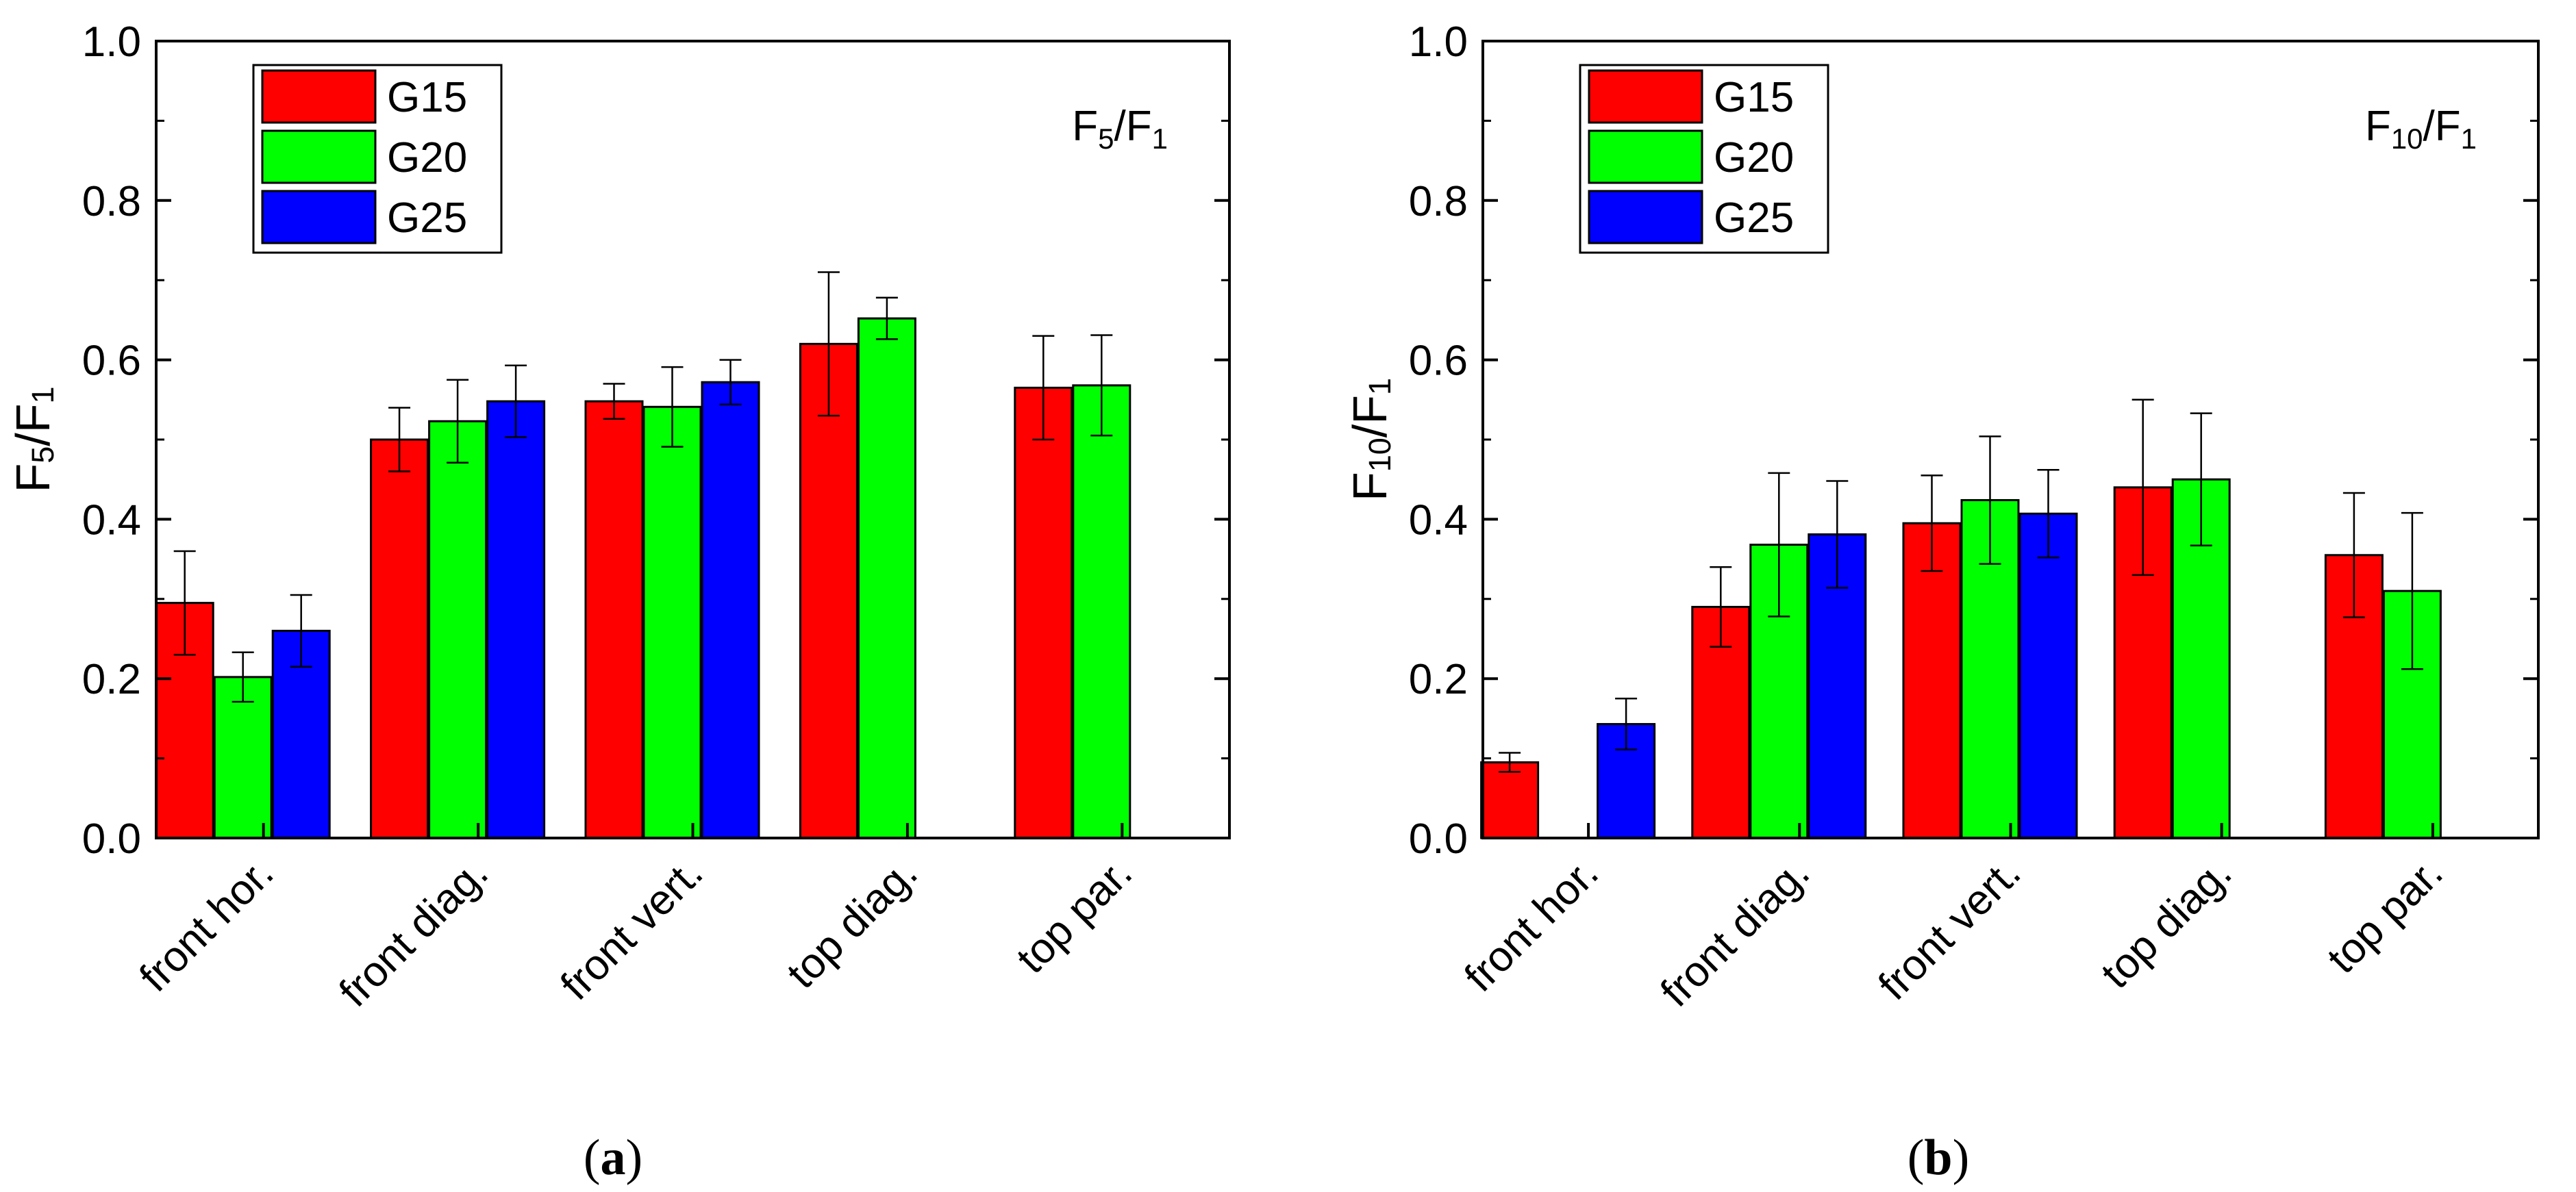 The height and width of the screenshot is (1192, 2576). Describe the element at coordinates (1510, 800) in the screenshot. I see `bar-g15-front-hor` at that location.